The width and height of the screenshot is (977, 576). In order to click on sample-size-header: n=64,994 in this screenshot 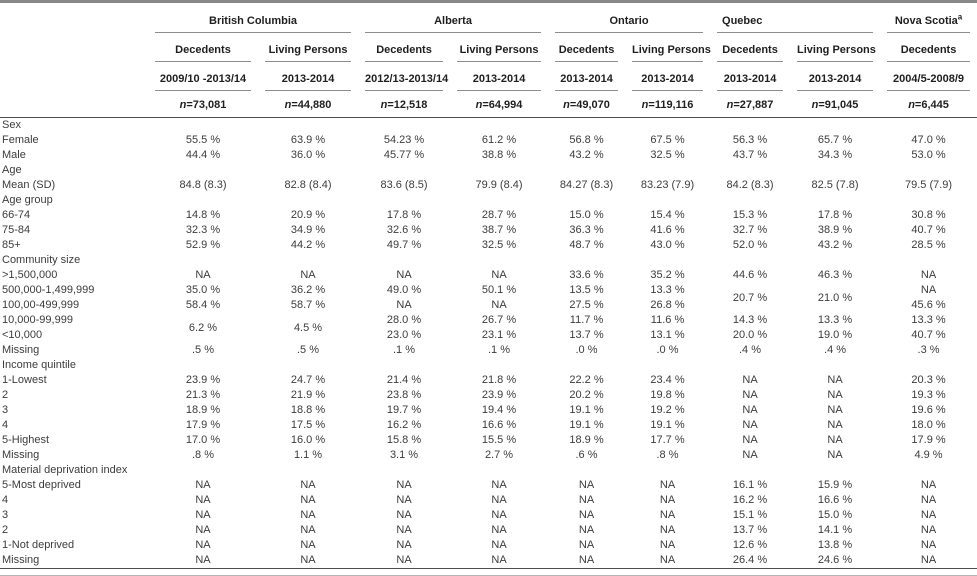, I will do `click(499, 104)`.